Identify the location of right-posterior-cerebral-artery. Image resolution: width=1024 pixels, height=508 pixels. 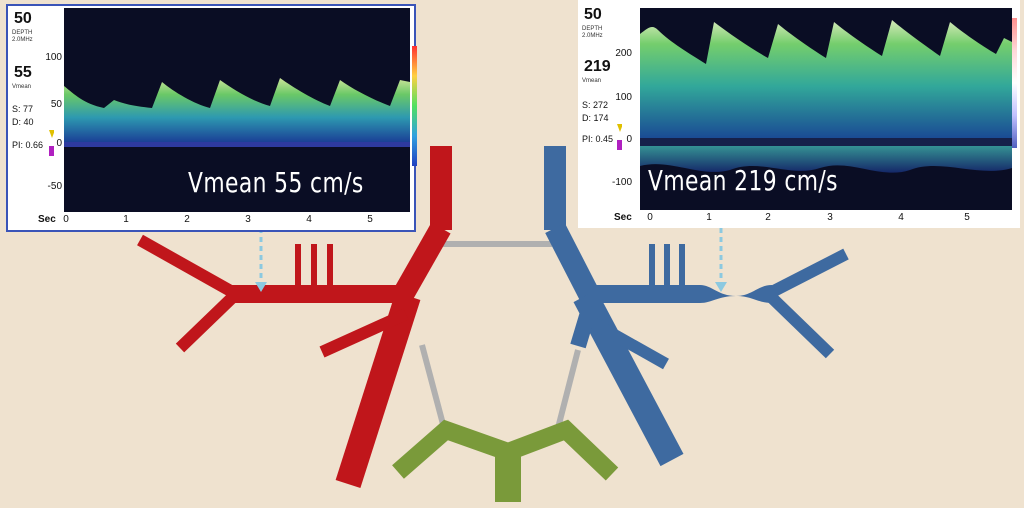
(561, 450).